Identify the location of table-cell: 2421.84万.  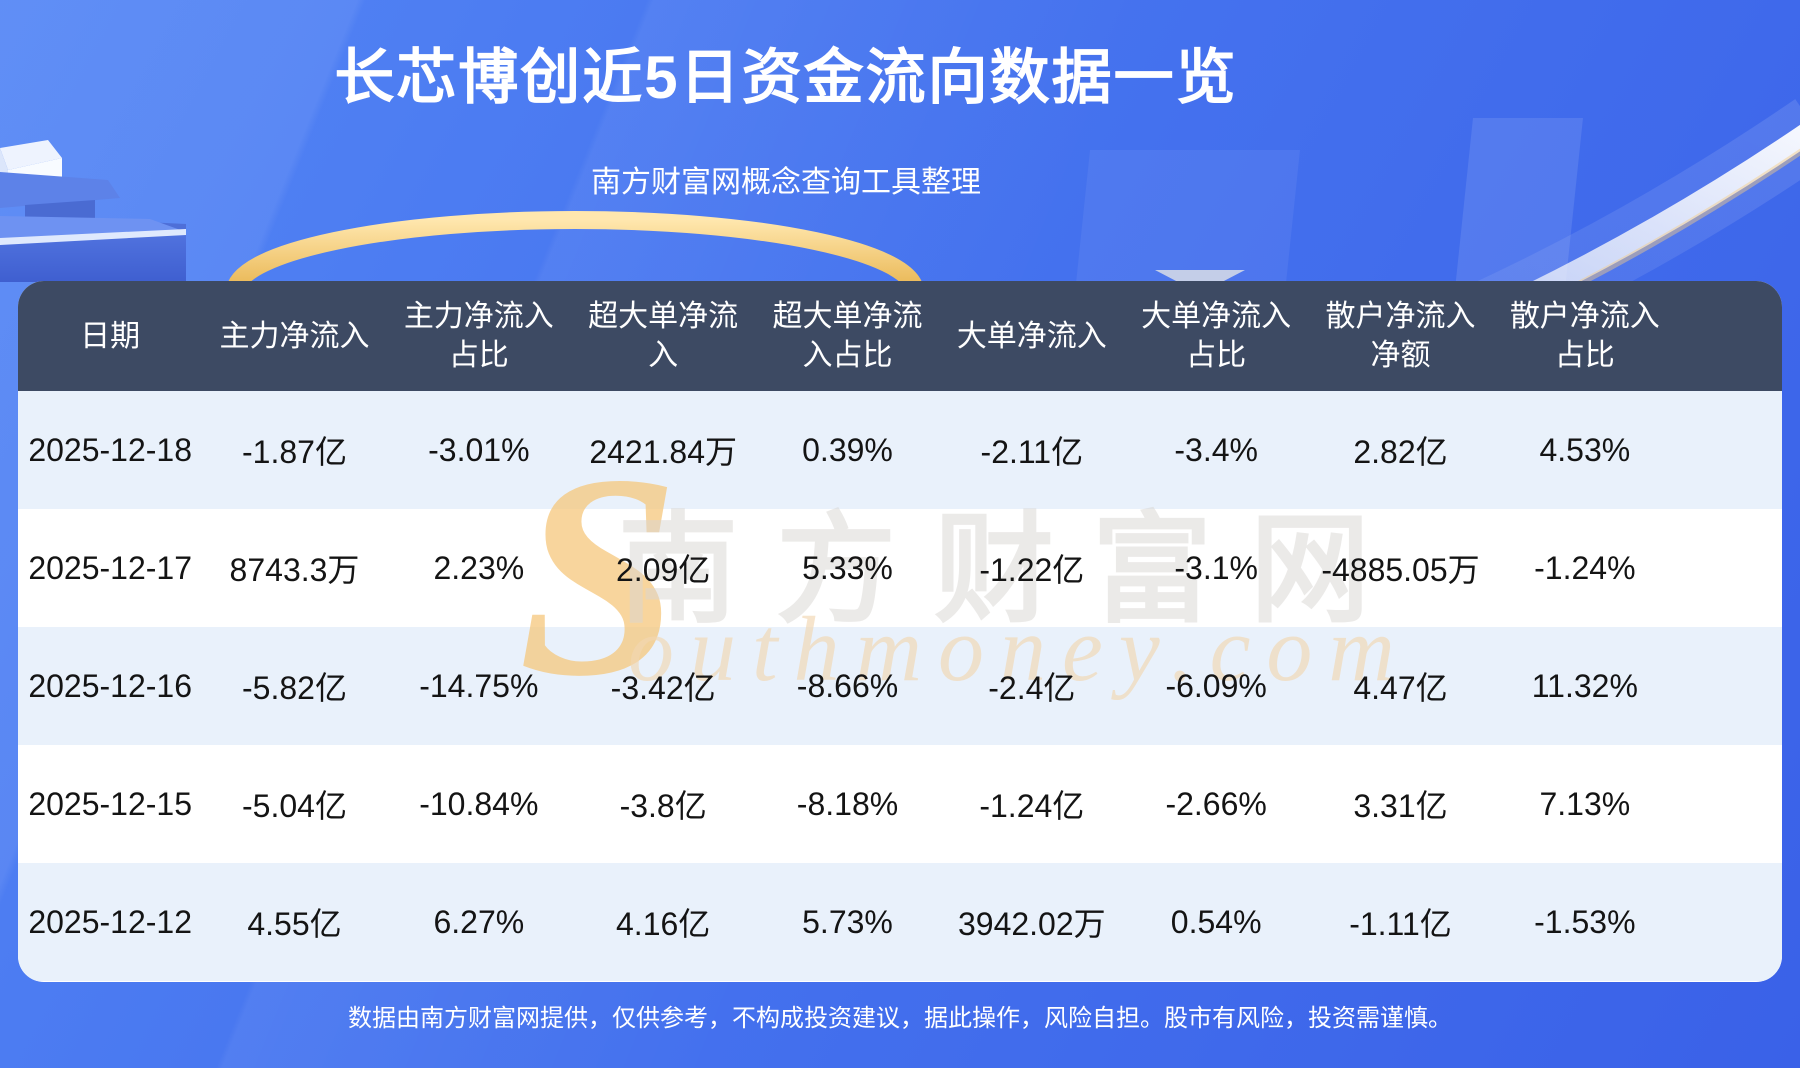
(663, 452).